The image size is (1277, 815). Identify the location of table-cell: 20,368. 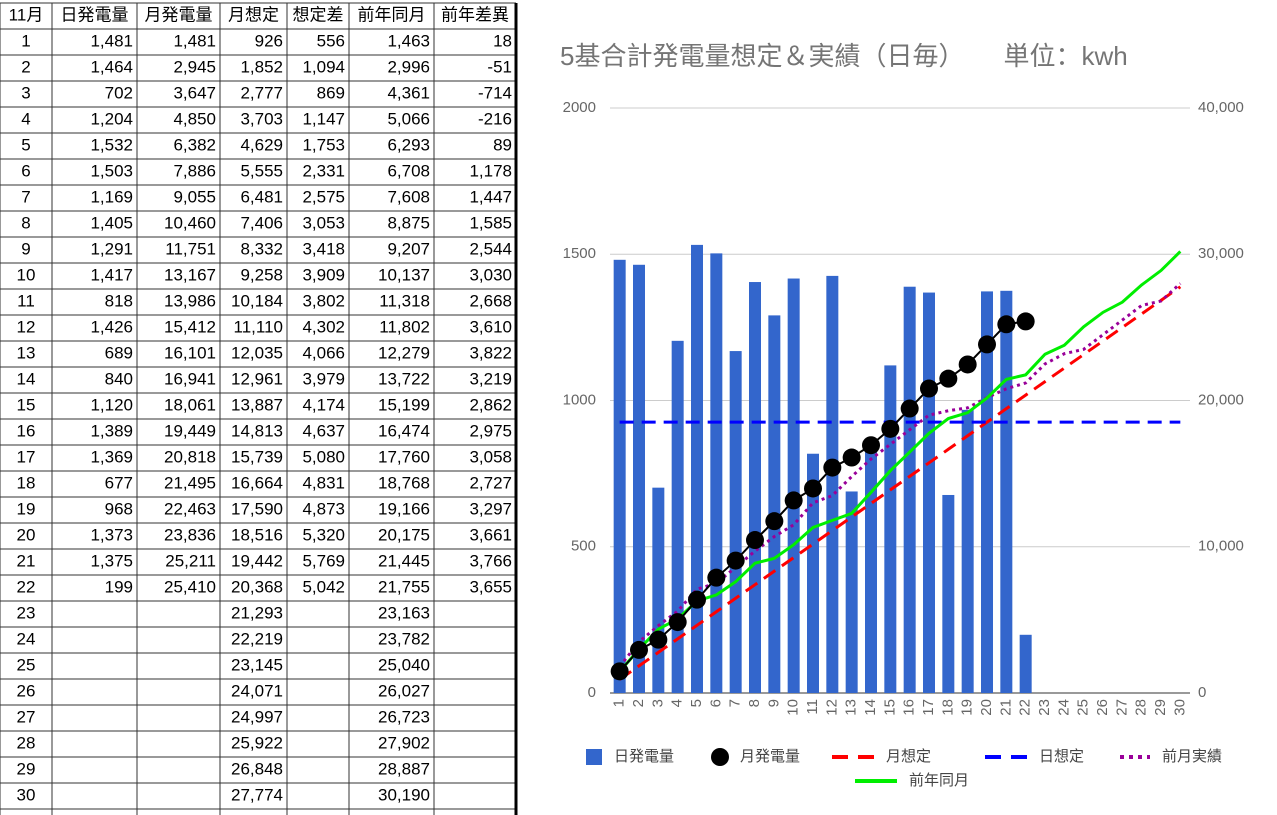
(257, 586).